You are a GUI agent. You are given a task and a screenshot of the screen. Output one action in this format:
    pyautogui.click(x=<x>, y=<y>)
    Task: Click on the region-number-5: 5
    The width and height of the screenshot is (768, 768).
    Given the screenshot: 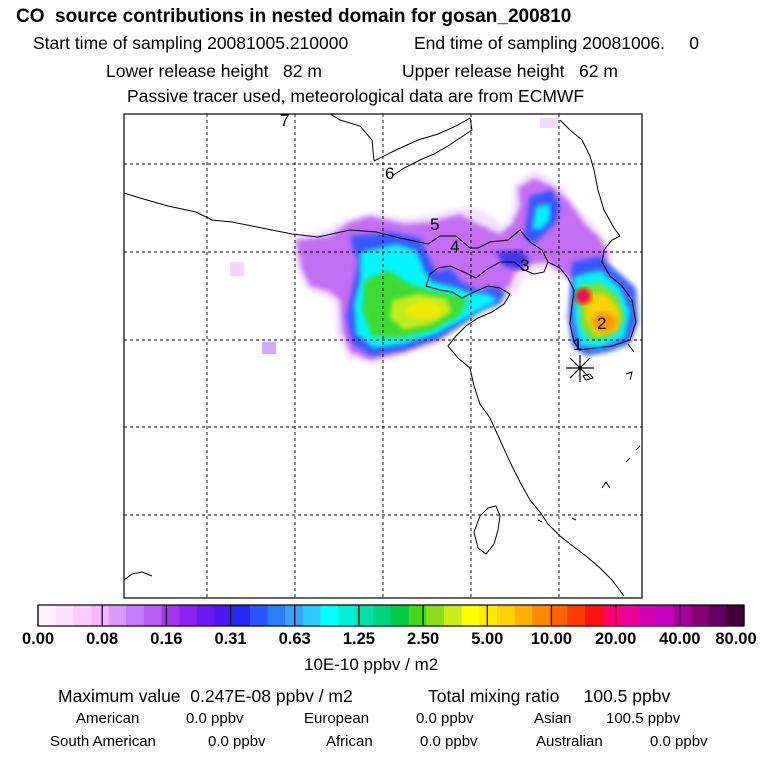 What is the action you would take?
    pyautogui.click(x=434, y=224)
    